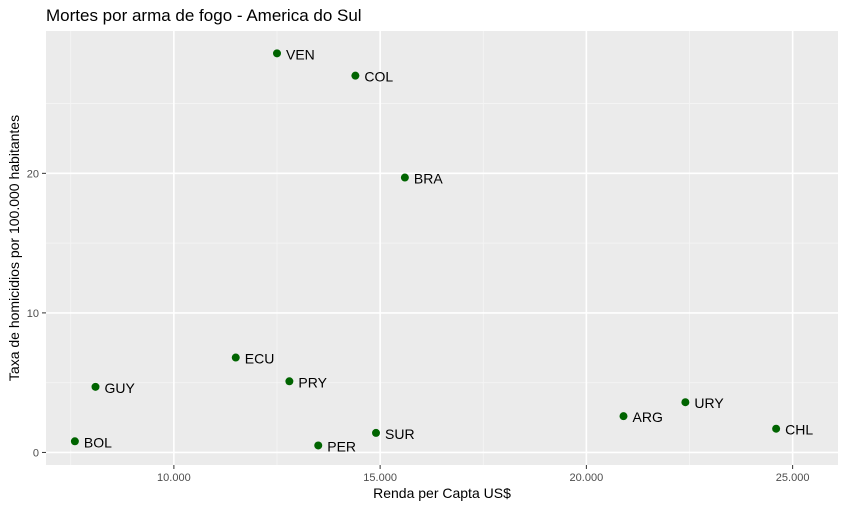 The image size is (846, 509). Describe the element at coordinates (442, 493) in the screenshot. I see `x-axis-title: Renda per Capta US$` at that location.